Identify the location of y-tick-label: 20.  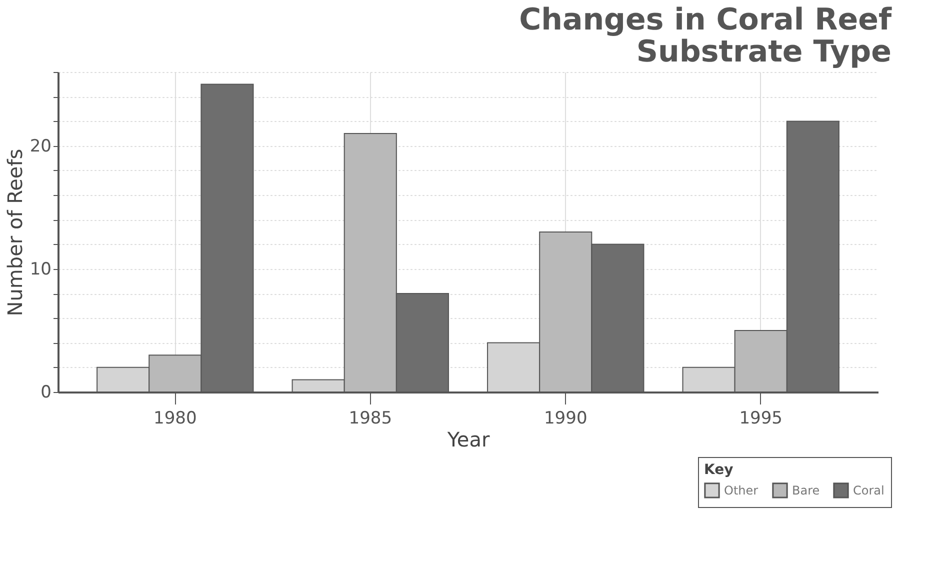
(41, 146).